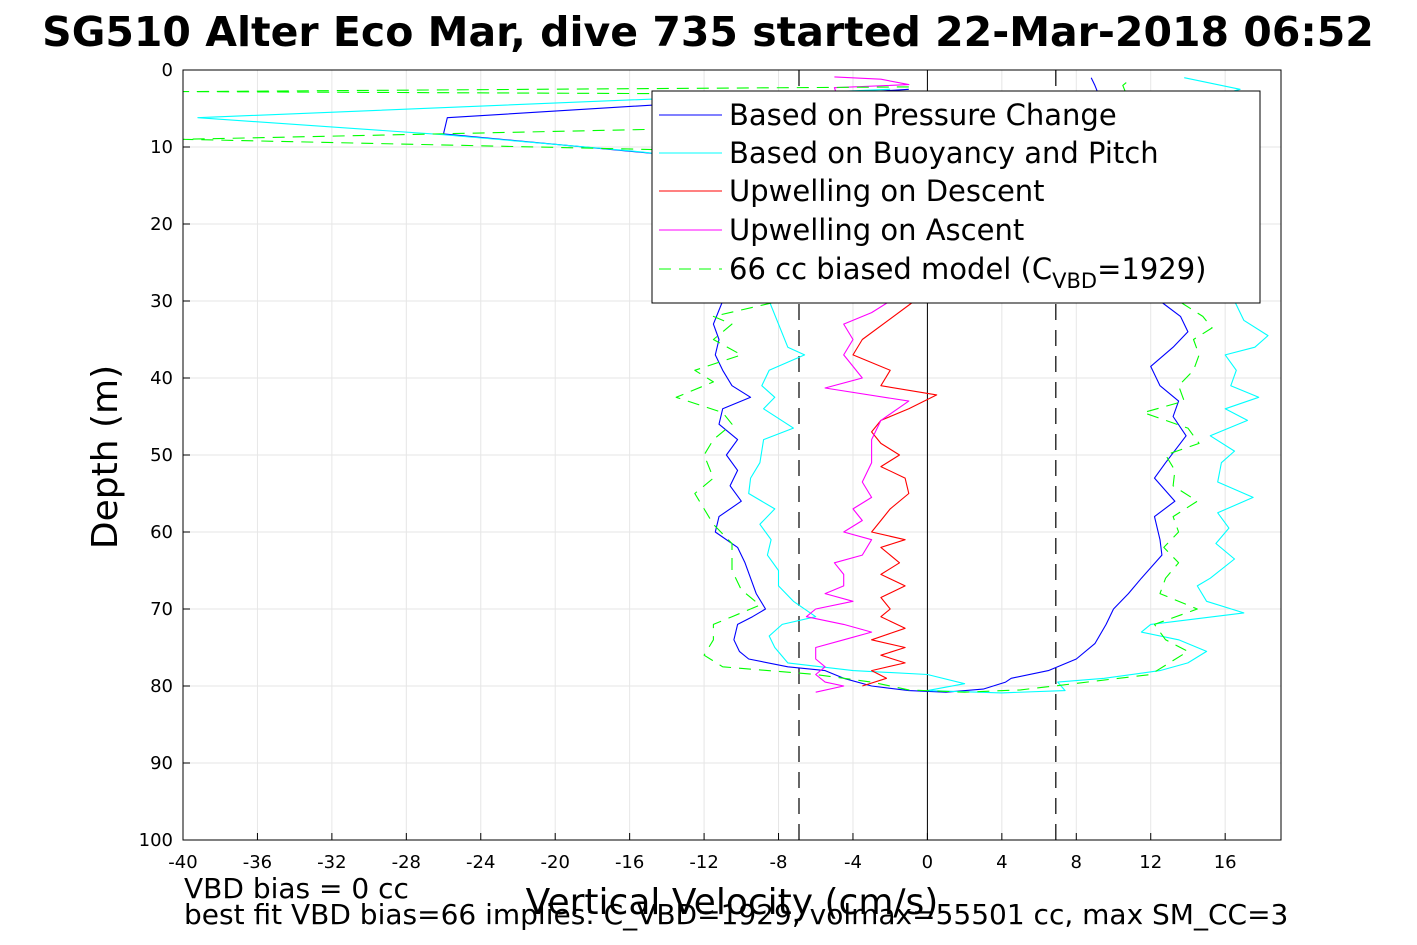 The image size is (1417, 945). I want to click on y-tick-labels: 0 10 20 30 40 50 60 70 80 90 100, so click(164, 455).